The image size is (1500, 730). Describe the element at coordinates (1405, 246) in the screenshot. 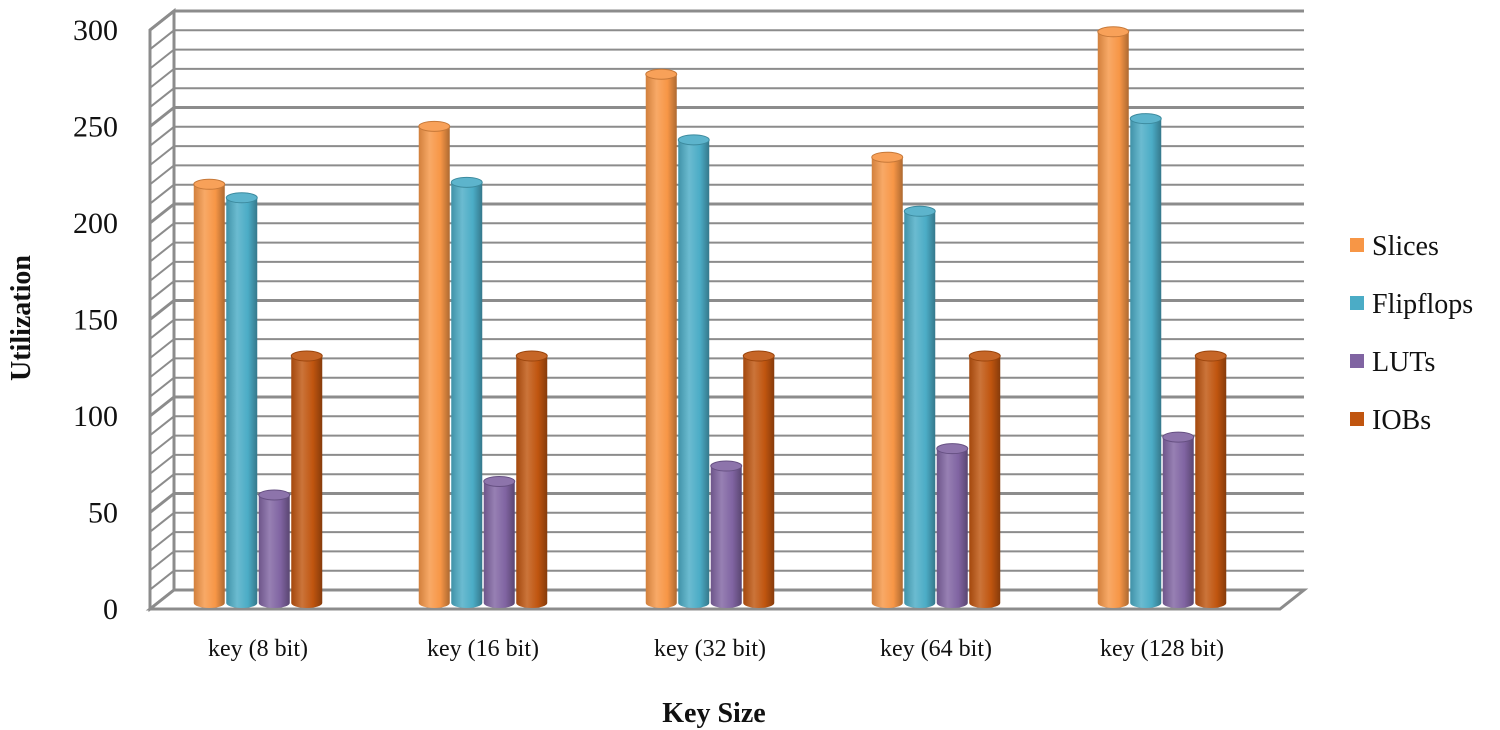

I see `legend-label: Slices` at that location.